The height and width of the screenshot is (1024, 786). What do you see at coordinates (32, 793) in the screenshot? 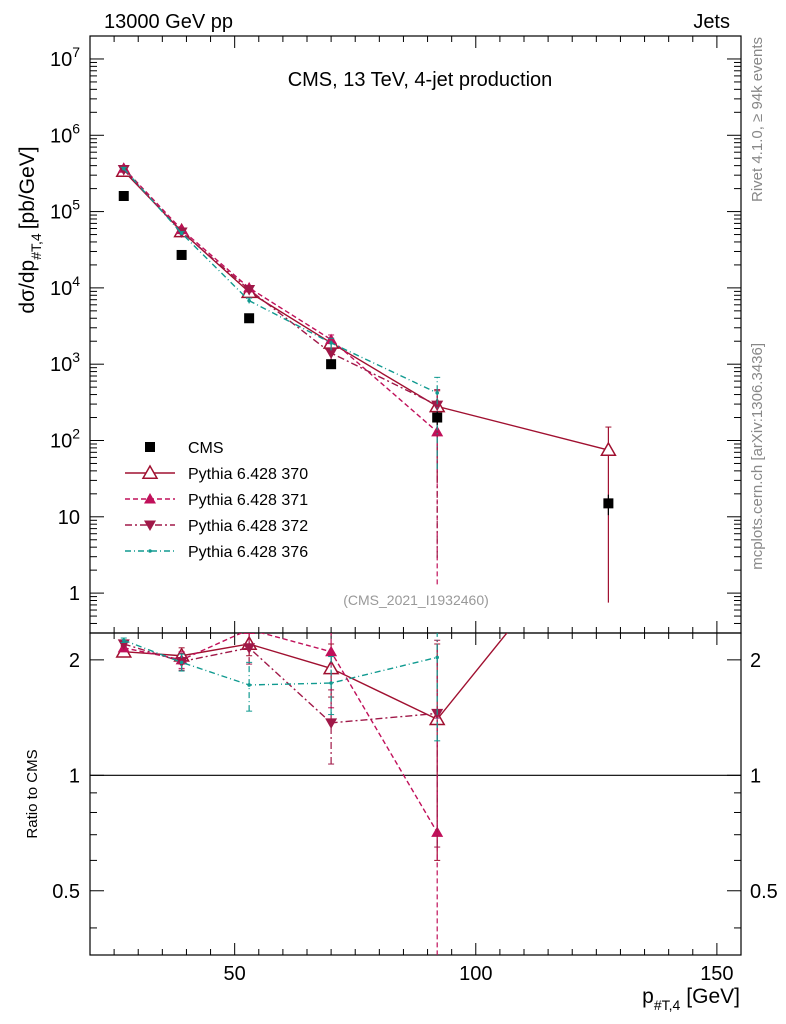
I see `ratio-y-label: Ratio to CMS` at bounding box center [32, 793].